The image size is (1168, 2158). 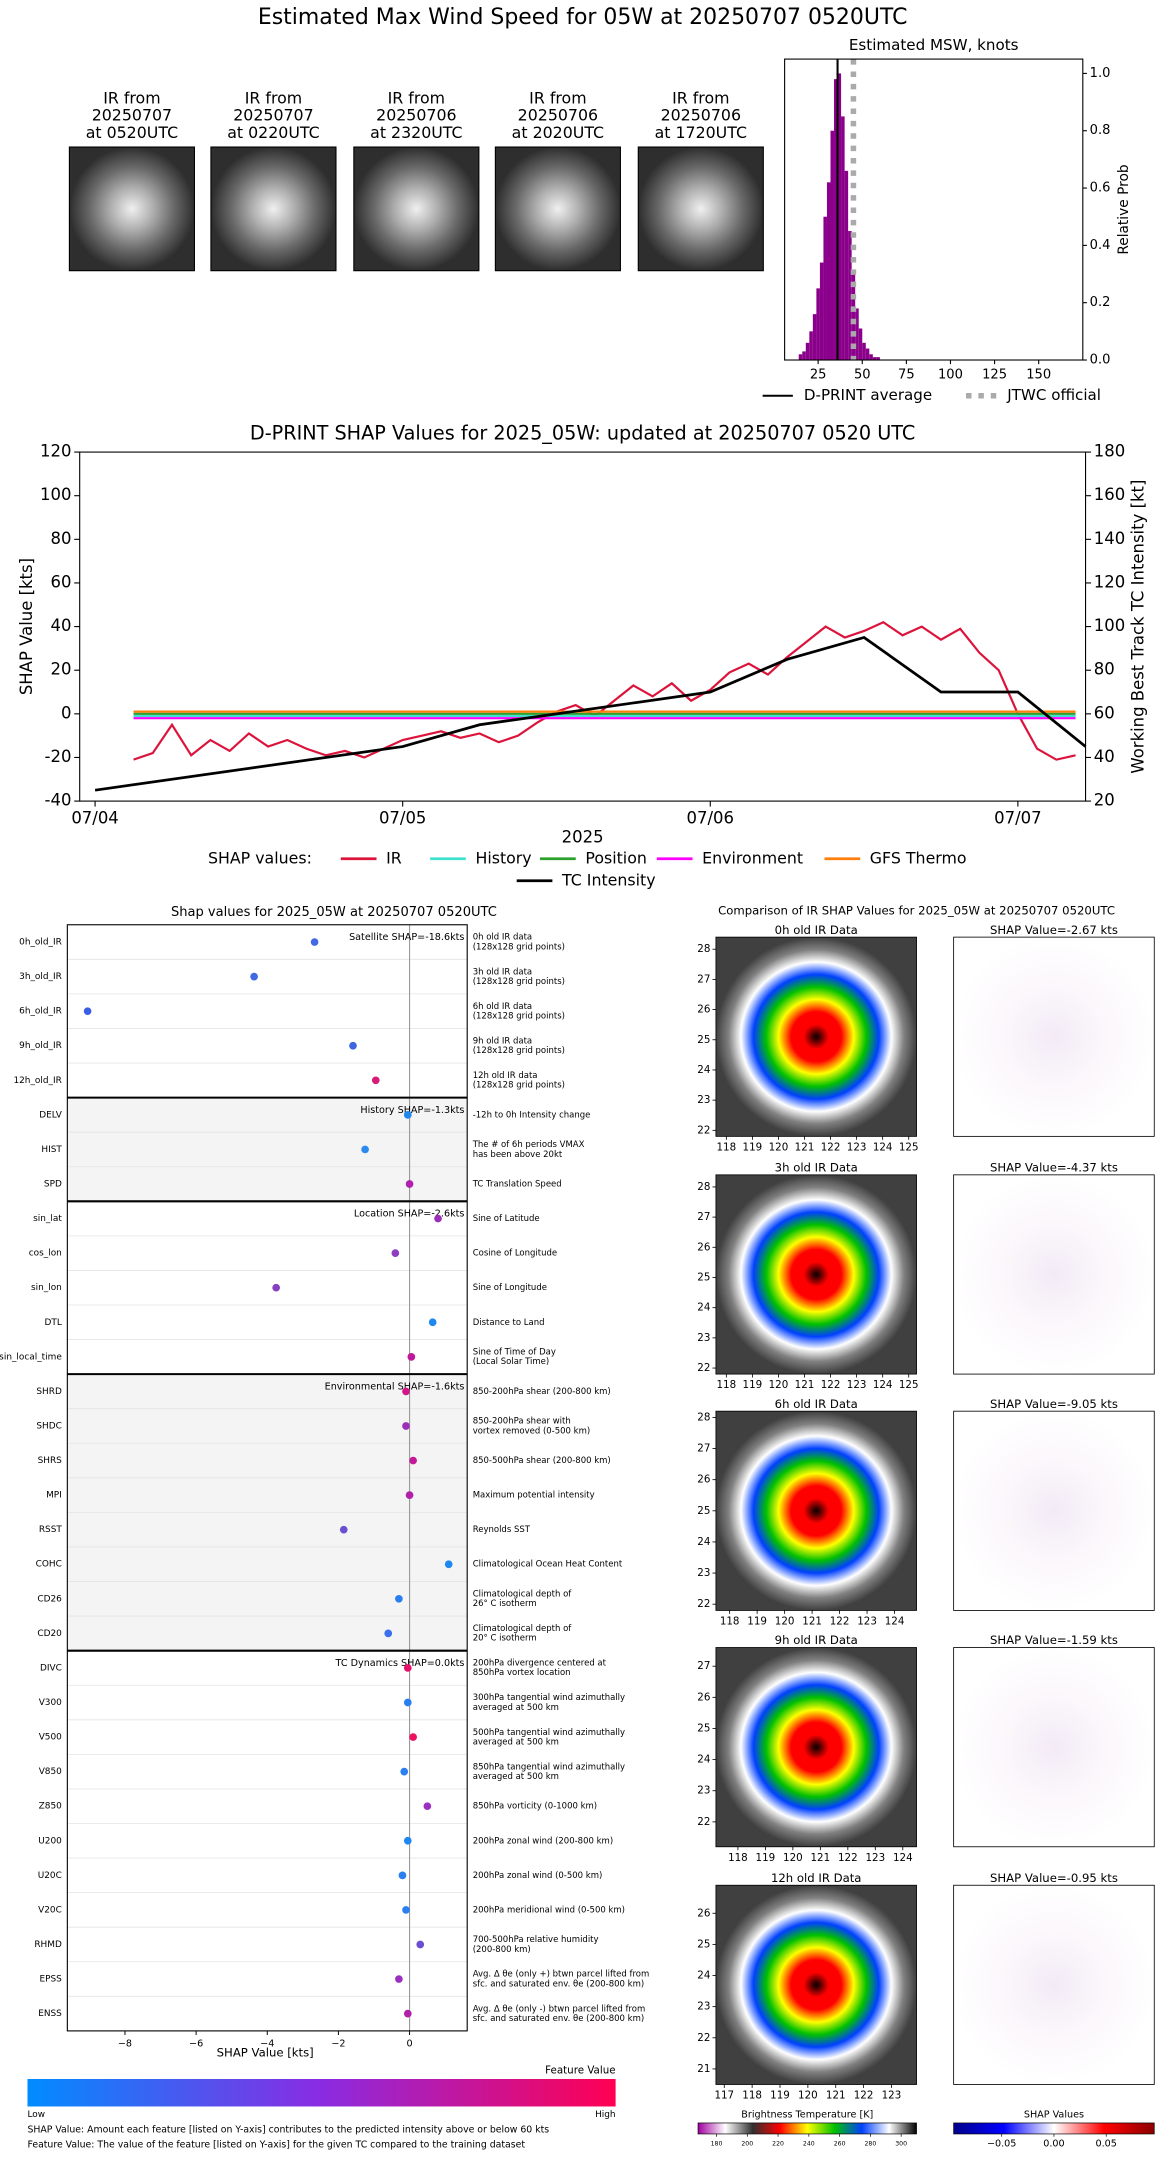 What do you see at coordinates (1109, 494) in the screenshot?
I see `y2-tick-label: 160` at bounding box center [1109, 494].